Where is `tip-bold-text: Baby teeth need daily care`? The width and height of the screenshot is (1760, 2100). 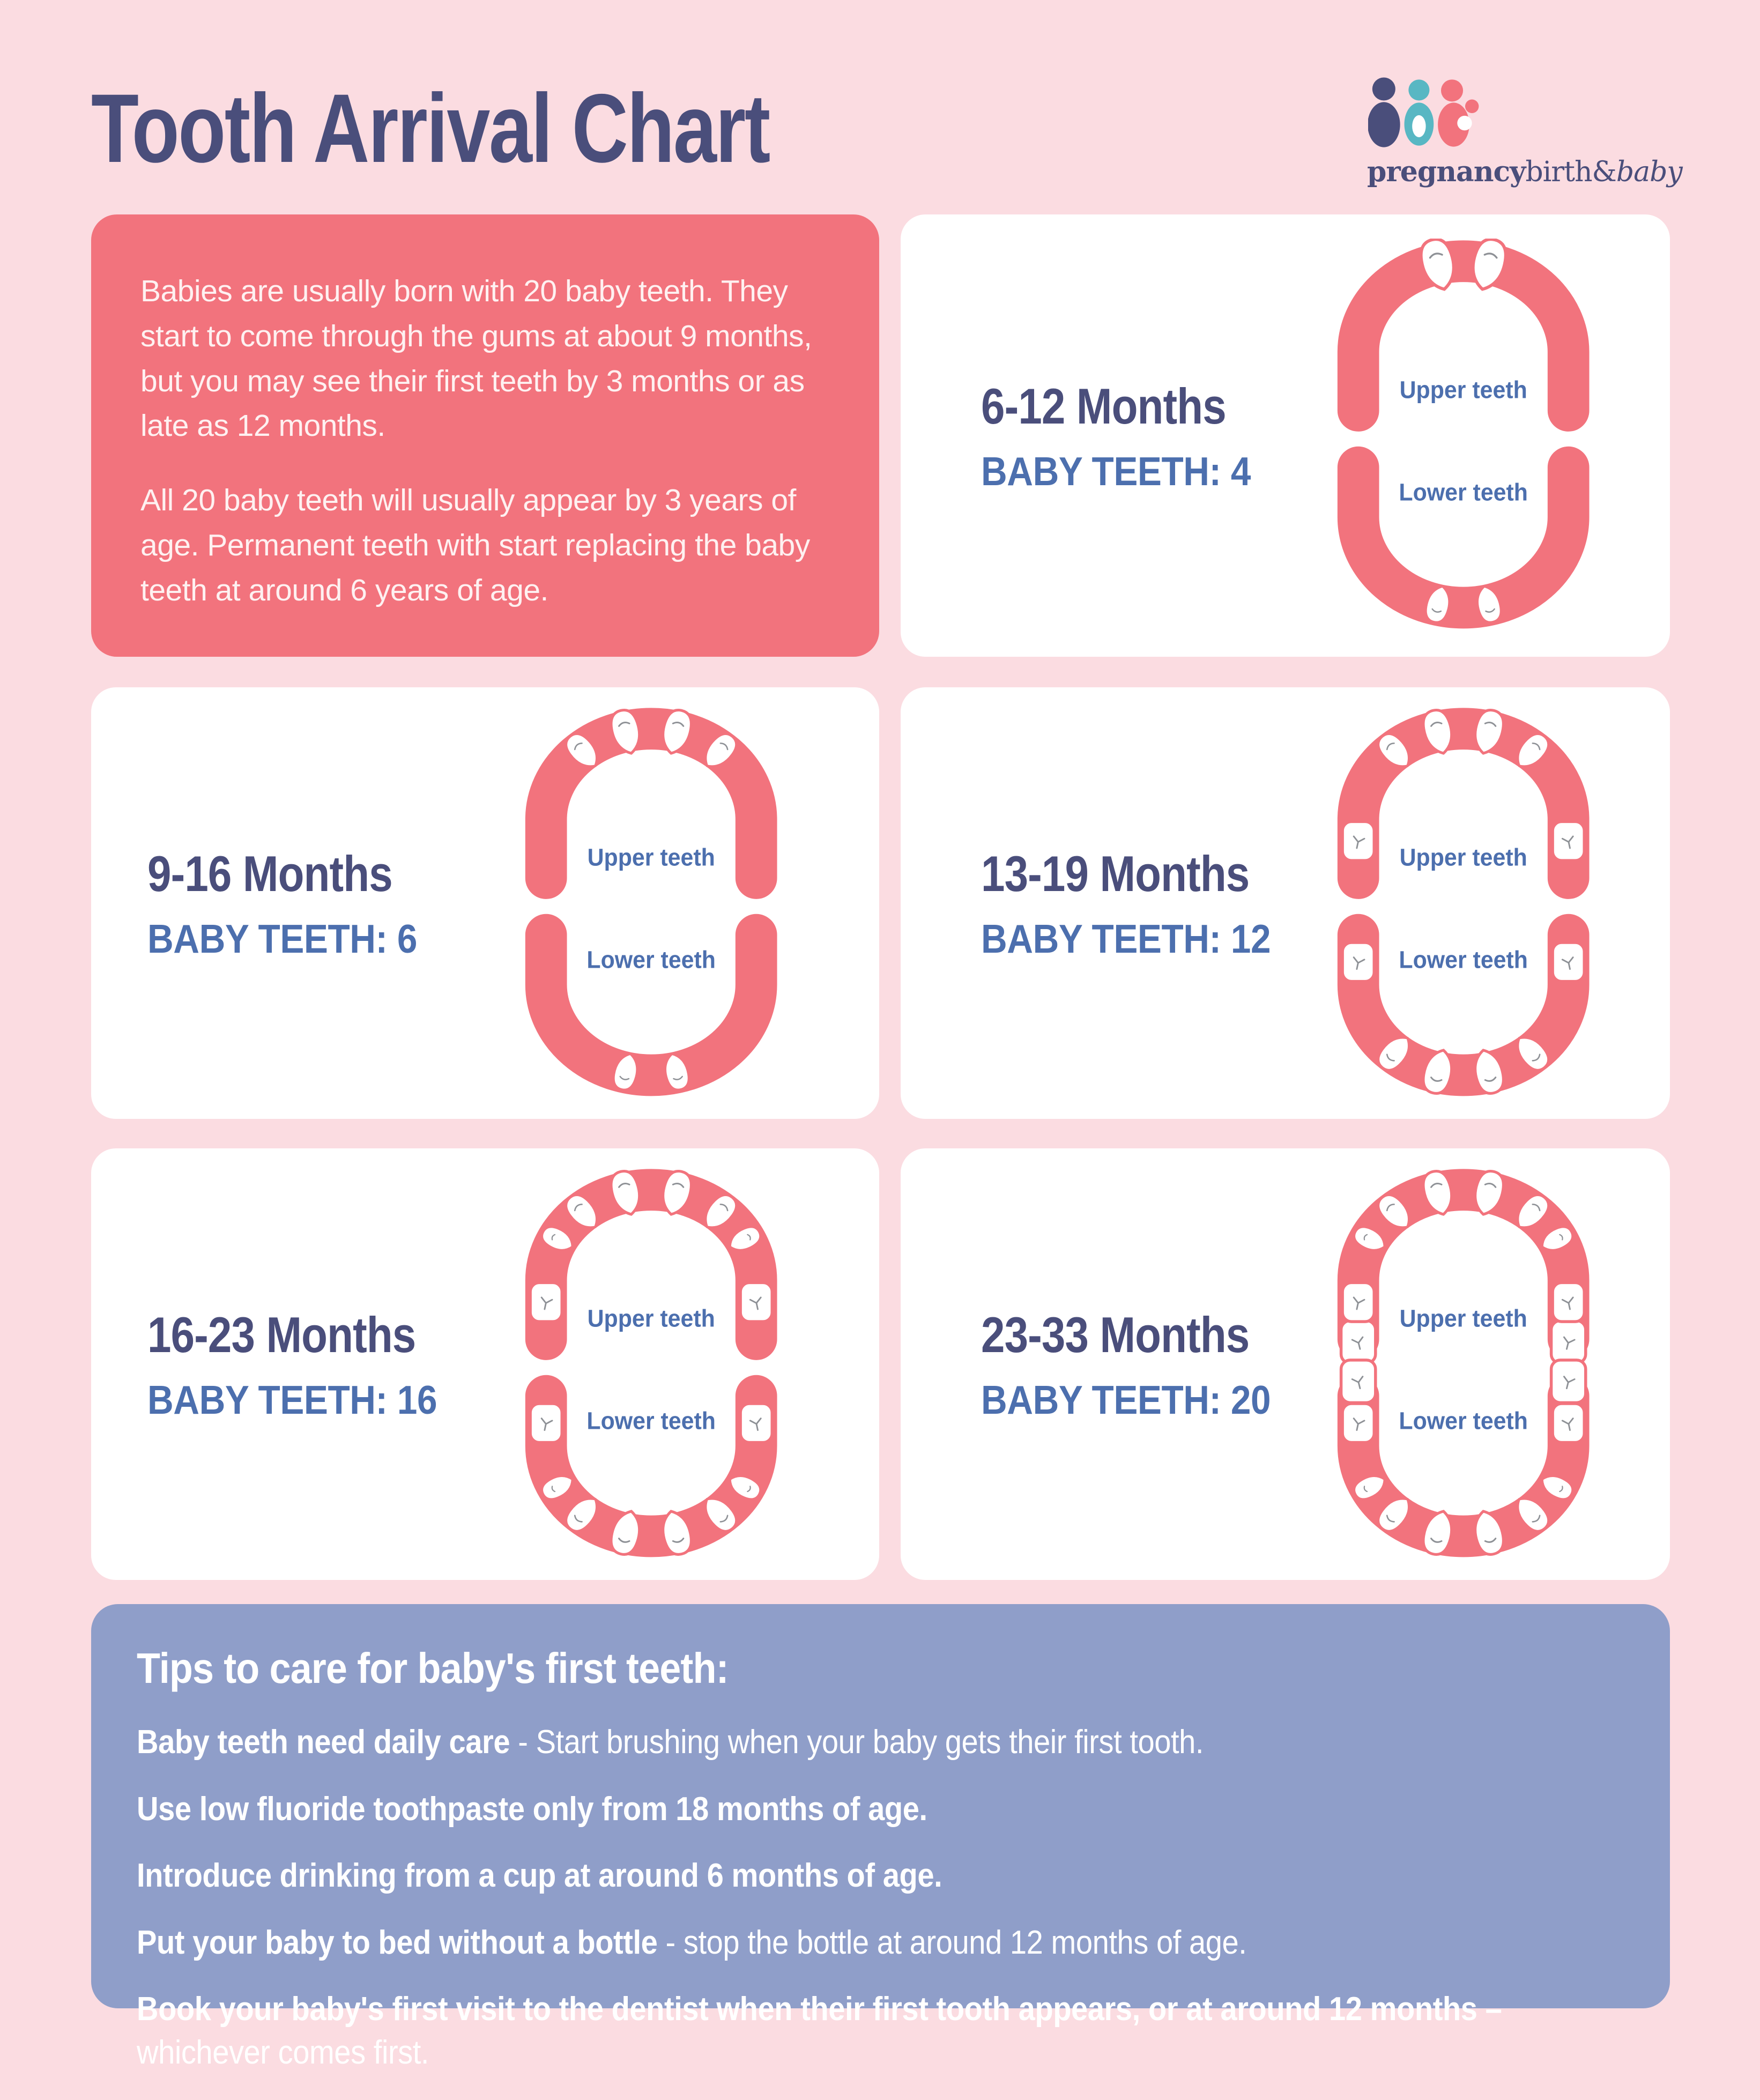 tip-bold-text: Baby teeth need daily care is located at coordinates (323, 1742).